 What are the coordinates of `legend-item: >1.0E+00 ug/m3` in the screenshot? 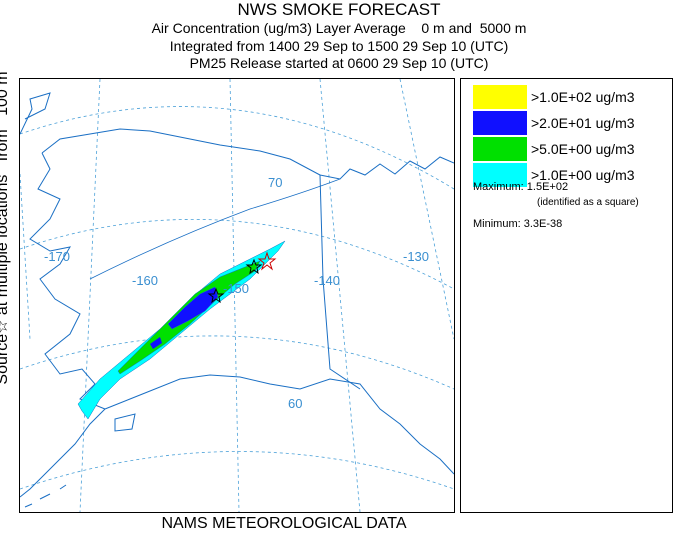 It's located at (554, 175).